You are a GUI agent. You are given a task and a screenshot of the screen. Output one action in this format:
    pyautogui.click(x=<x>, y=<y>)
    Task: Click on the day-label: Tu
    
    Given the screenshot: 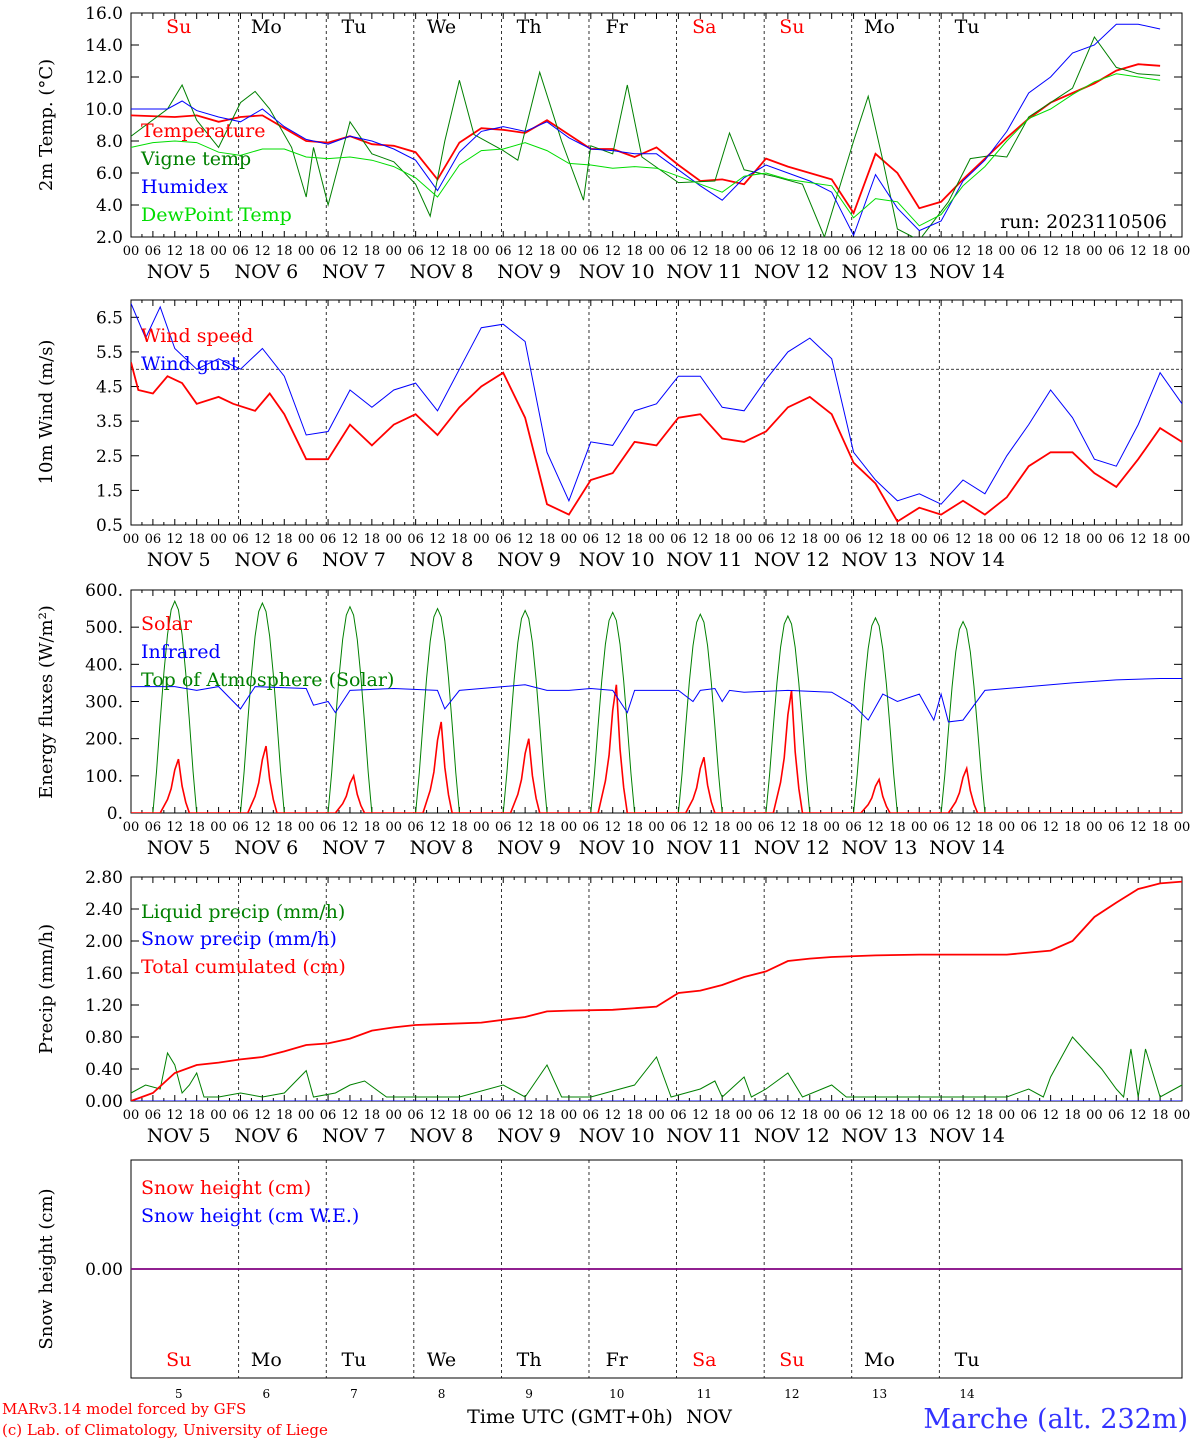 What is the action you would take?
    pyautogui.click(x=353, y=27)
    